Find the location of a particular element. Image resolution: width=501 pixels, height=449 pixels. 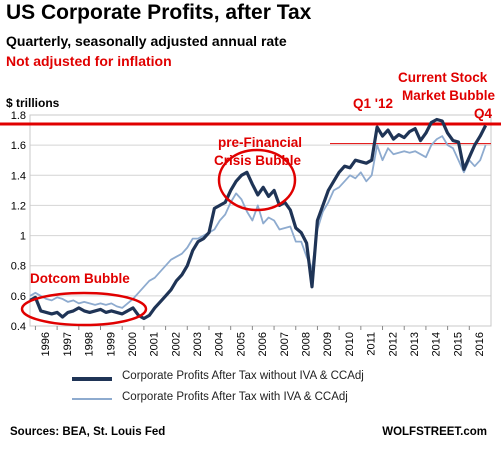

chart-title: US Corporate Profits, after Tax is located at coordinates (159, 12).